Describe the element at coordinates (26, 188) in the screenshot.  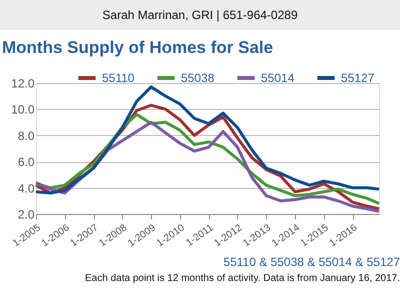
I see `y-tick-label: 4.0` at that location.